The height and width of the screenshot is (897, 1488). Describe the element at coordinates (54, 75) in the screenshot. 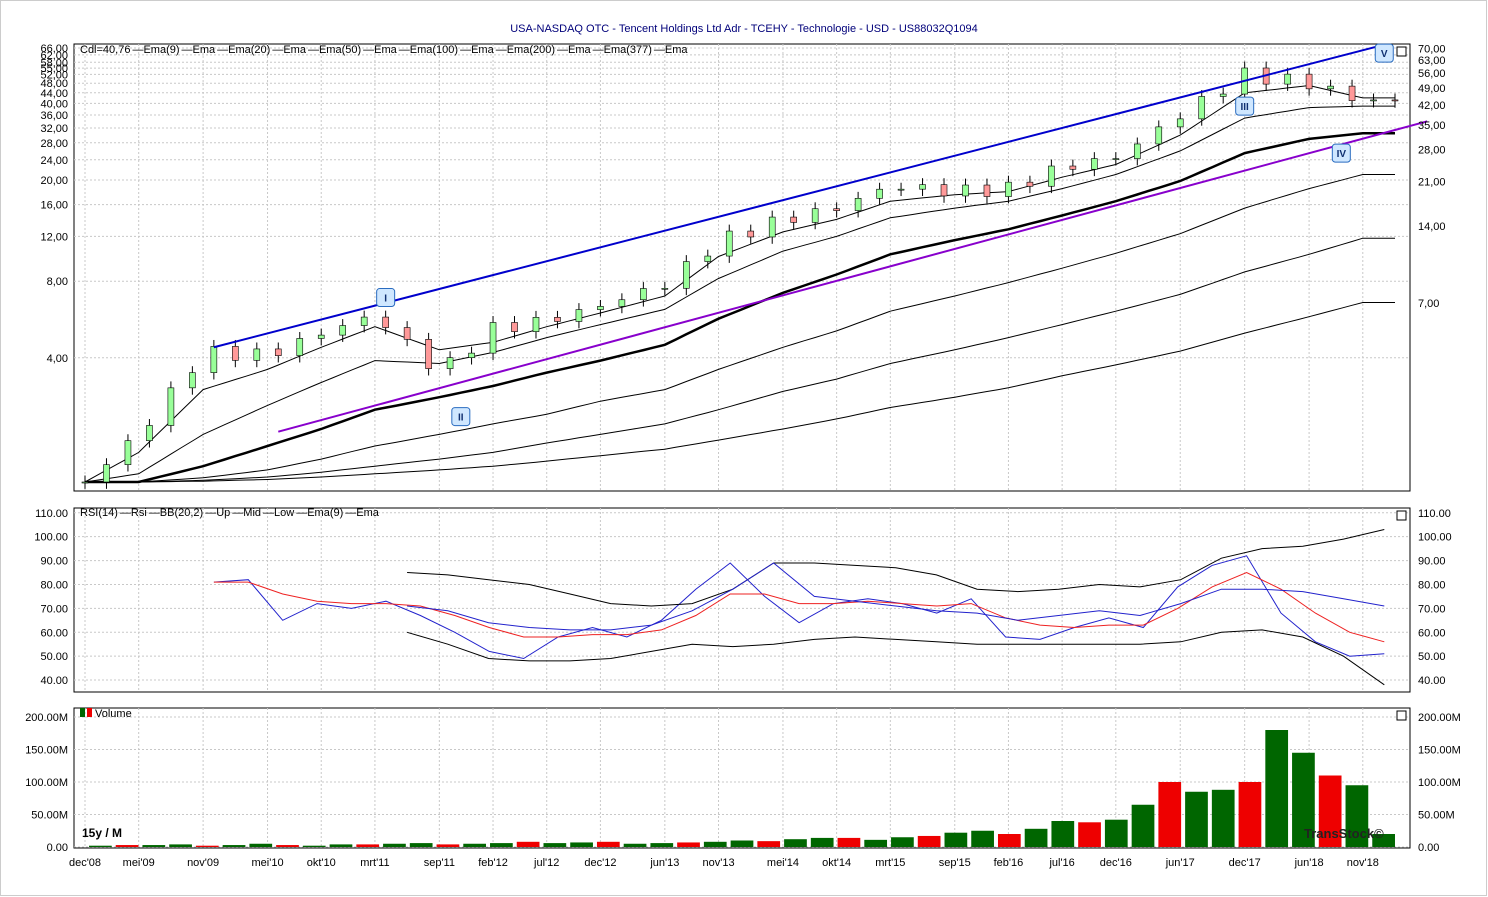

I see `price-left-tick-label: 52,00` at that location.